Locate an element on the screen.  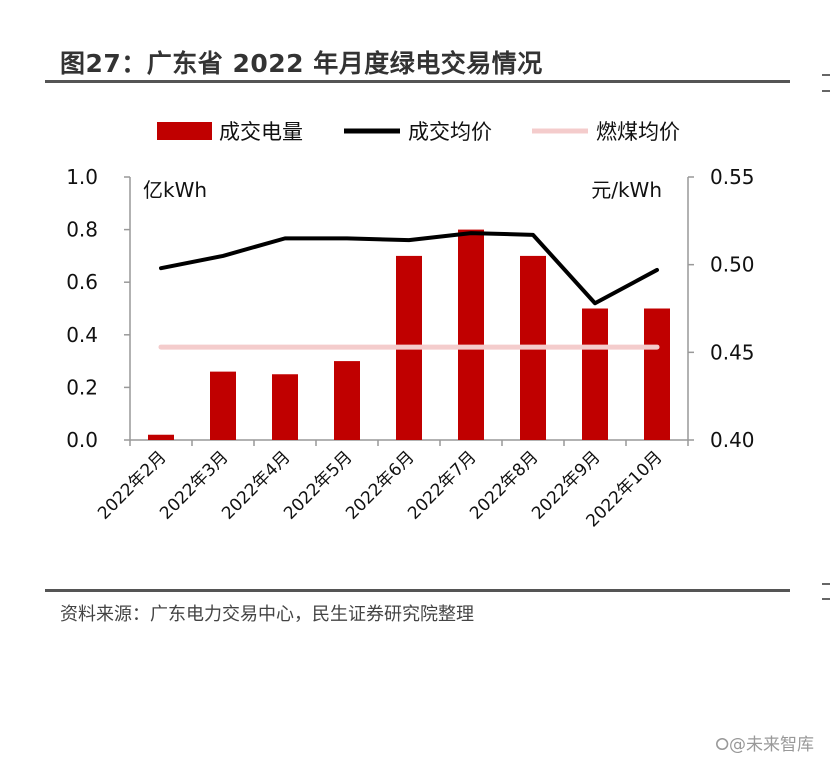
y-tick-label: 0.4 is located at coordinates (82, 335).